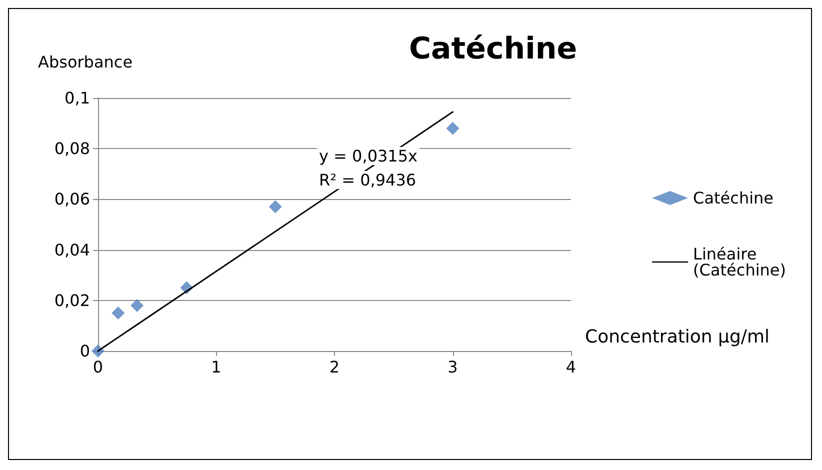 This screenshot has height=470, width=822. Describe the element at coordinates (216, 367) in the screenshot. I see `x-tick-label: 1` at that location.